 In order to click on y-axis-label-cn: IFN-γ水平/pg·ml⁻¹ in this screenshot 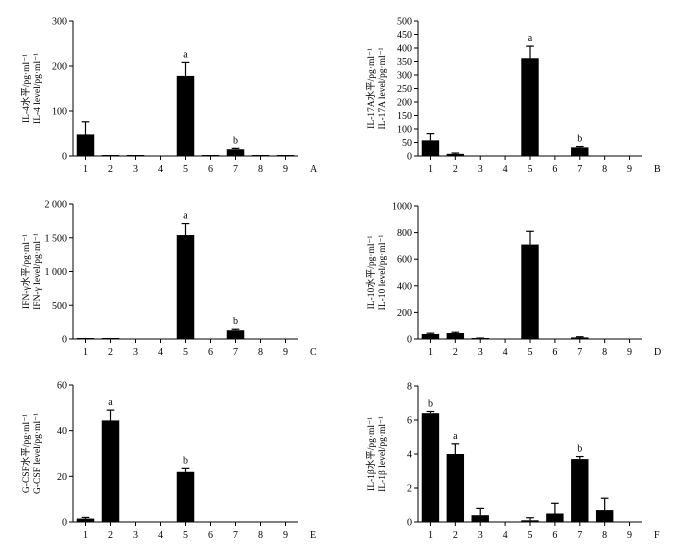, I will do `click(26, 271)`.